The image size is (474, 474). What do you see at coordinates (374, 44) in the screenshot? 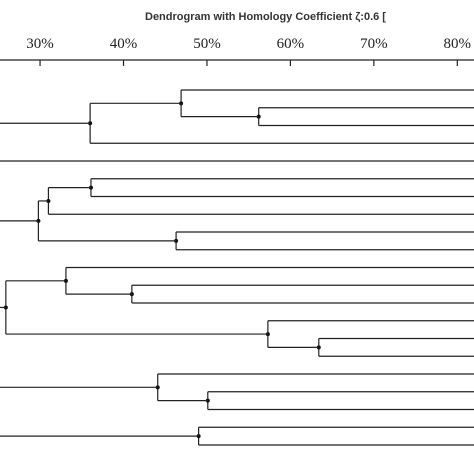
I see `x-tick-label: 70%` at bounding box center [374, 44].